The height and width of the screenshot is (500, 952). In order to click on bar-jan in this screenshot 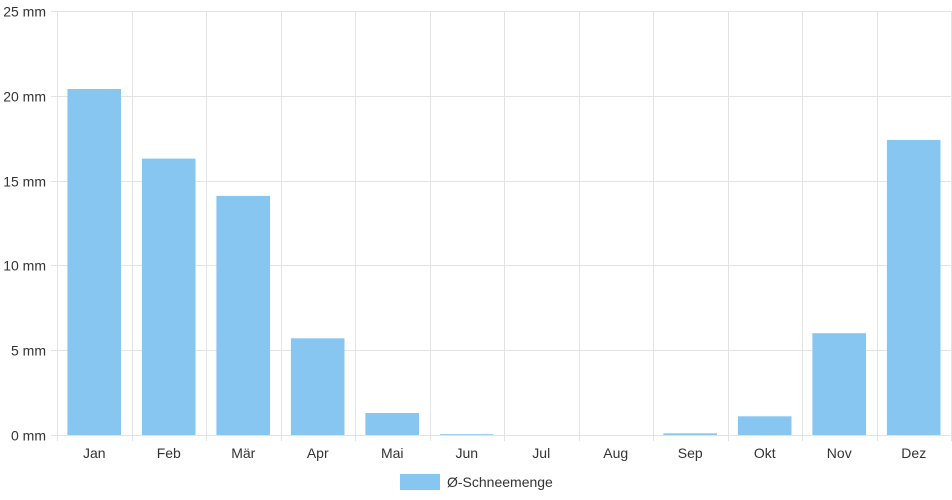, I will do `click(94, 262)`.